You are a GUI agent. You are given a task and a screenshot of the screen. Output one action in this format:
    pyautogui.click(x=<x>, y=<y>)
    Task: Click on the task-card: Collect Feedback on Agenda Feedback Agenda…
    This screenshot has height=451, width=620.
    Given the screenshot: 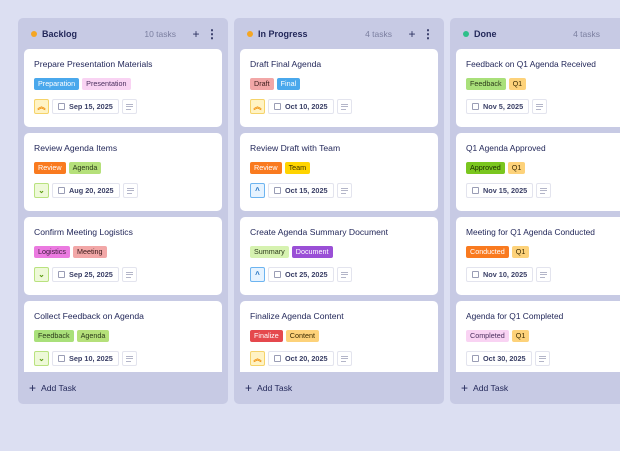 What is the action you would take?
    pyautogui.click(x=123, y=336)
    